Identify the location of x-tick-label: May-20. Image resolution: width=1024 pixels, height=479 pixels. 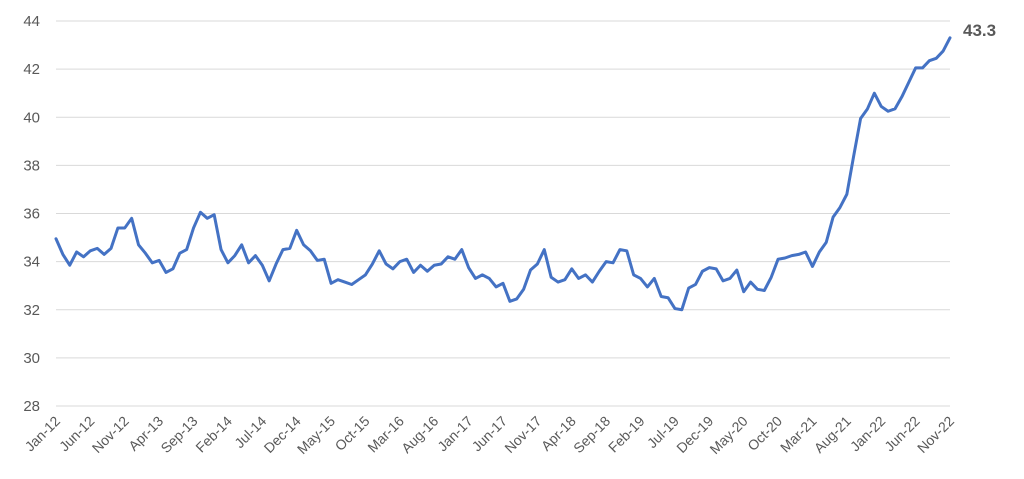
(728, 435).